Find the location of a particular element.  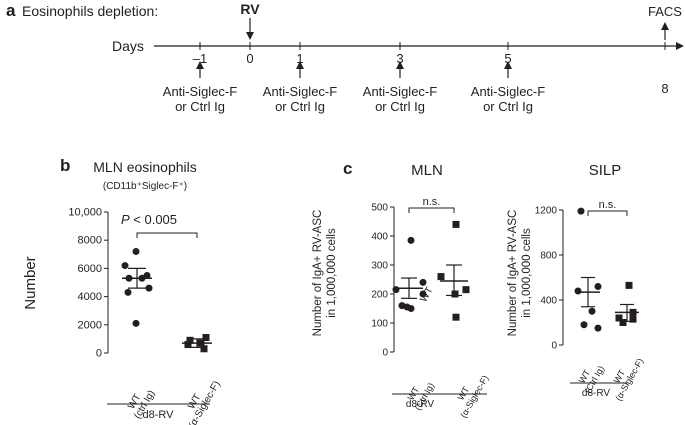

y-tick-label: 4000 is located at coordinates (90, 297).